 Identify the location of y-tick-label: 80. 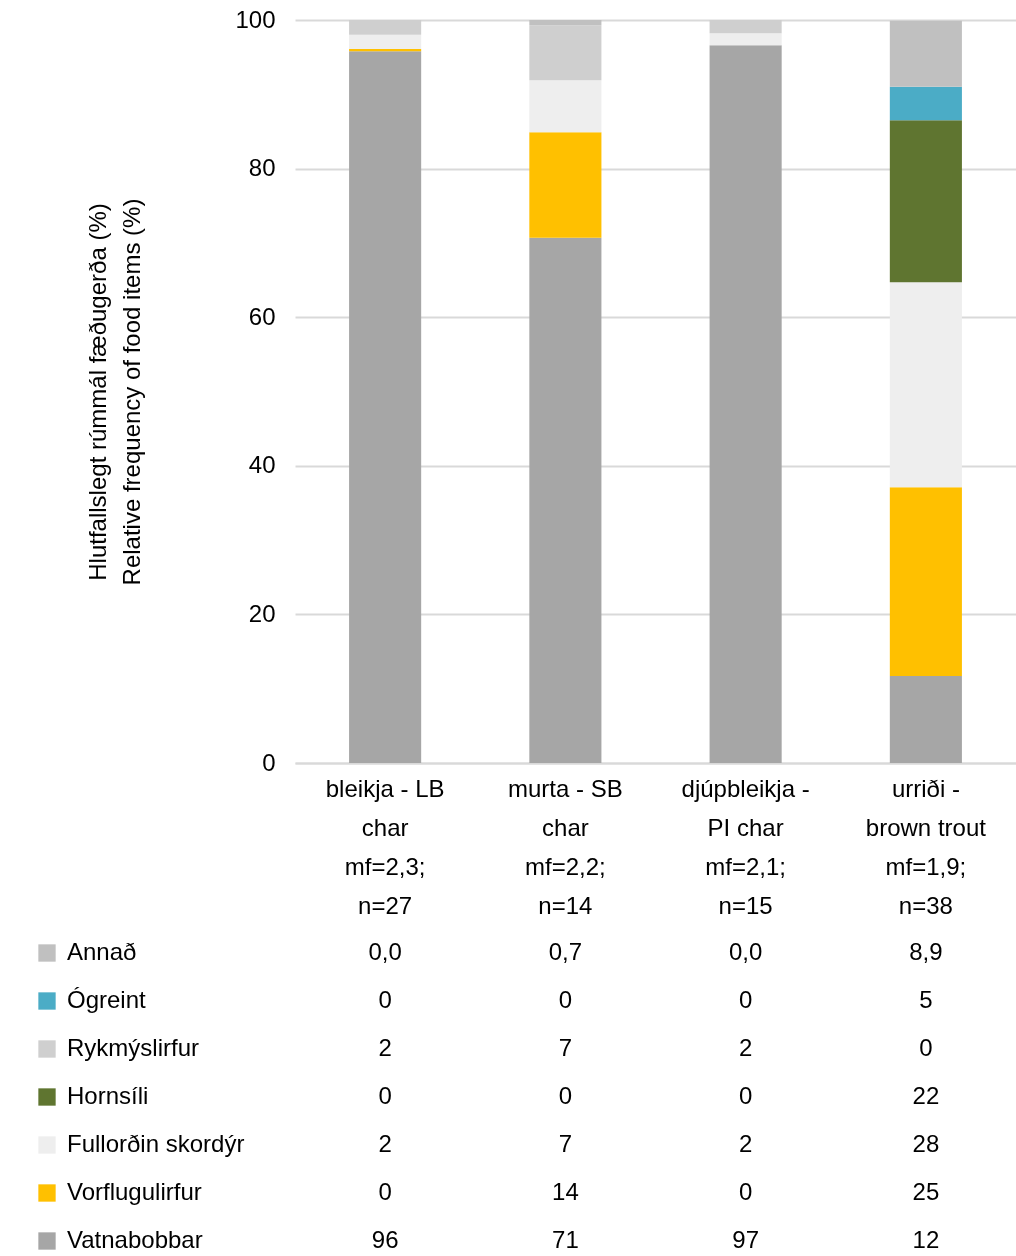
(262, 168).